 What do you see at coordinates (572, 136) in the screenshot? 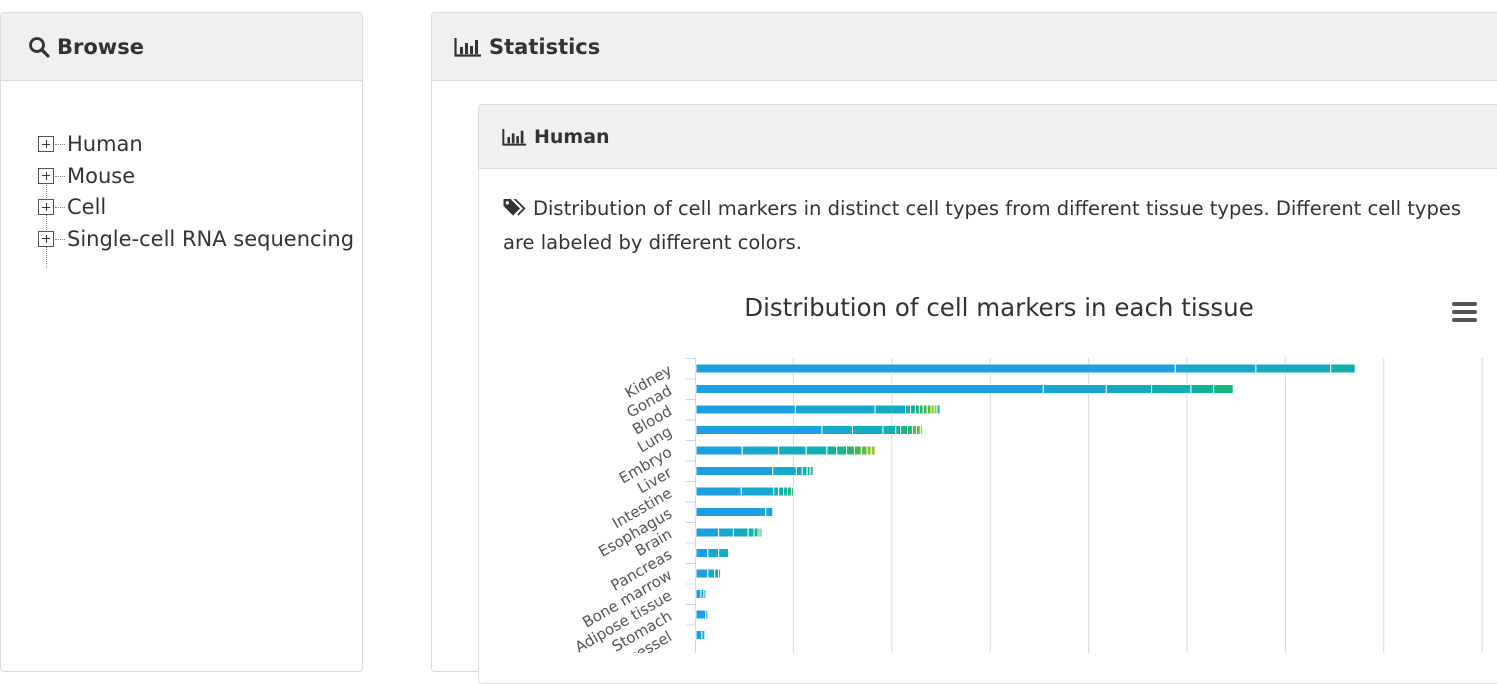
I see `human-title: Human` at bounding box center [572, 136].